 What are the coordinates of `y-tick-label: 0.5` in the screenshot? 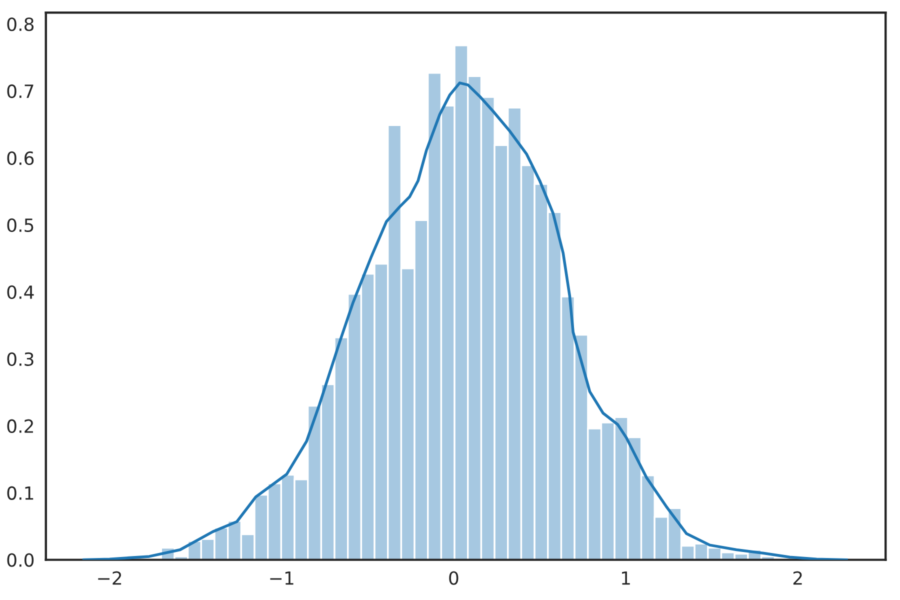 It's located at (20, 225).